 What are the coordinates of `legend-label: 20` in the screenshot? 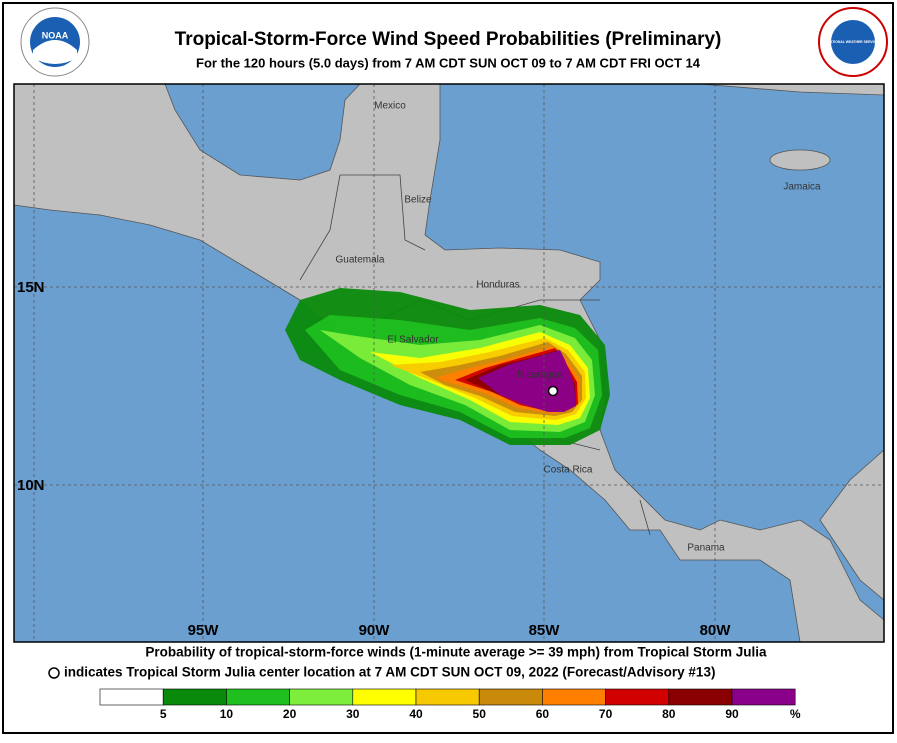 It's located at (290, 714).